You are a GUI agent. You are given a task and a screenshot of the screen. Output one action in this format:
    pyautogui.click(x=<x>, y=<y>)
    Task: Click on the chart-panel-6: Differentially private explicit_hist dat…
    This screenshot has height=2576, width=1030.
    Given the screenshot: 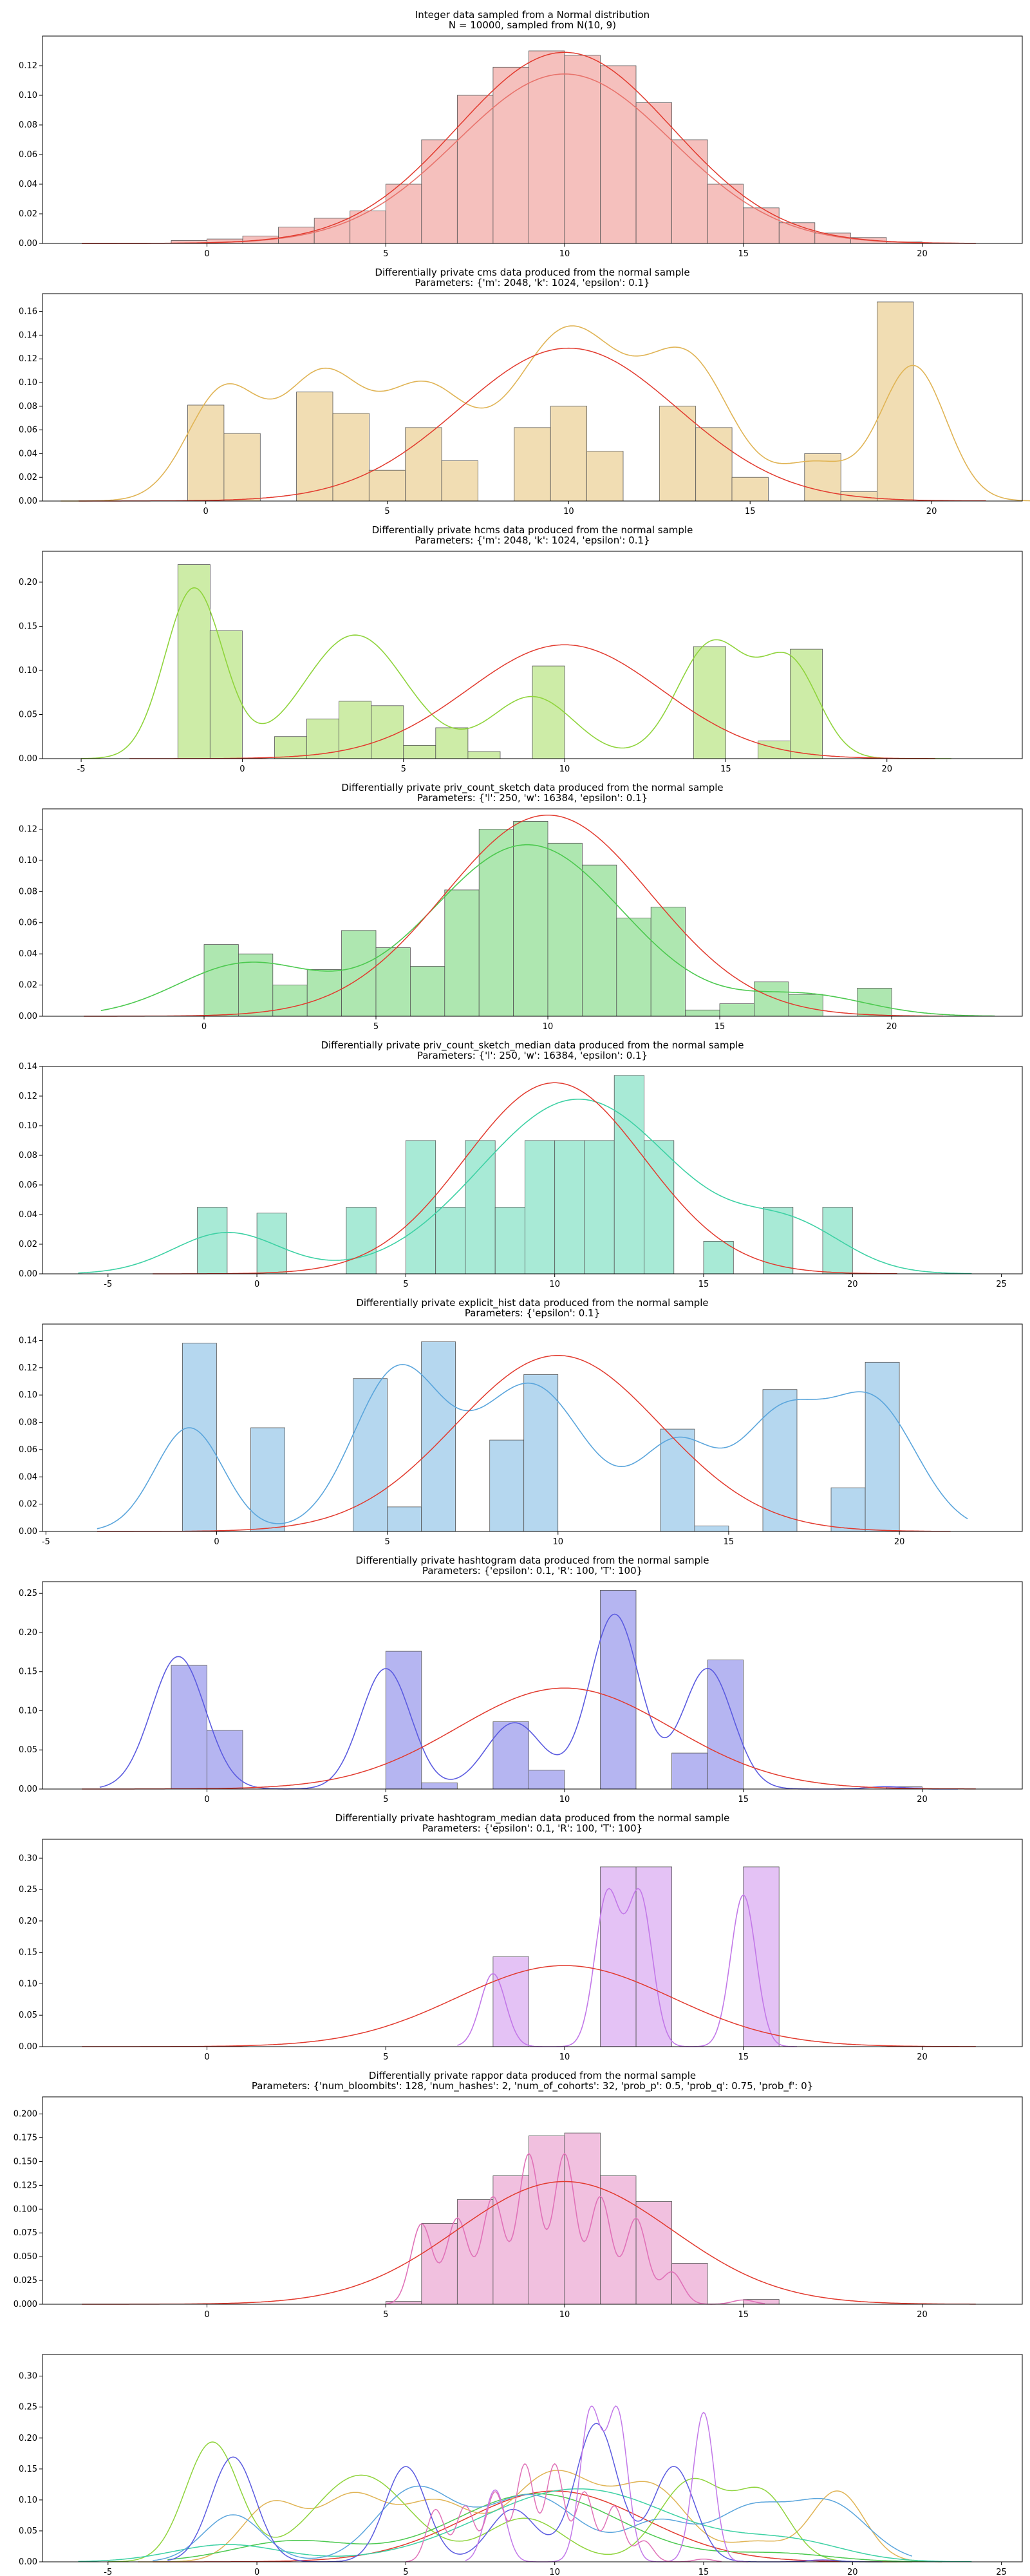 What is the action you would take?
    pyautogui.click(x=521, y=1422)
    